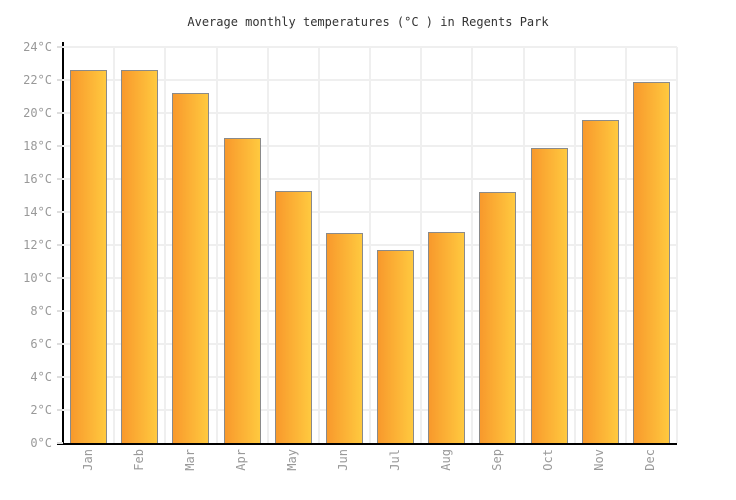 The width and height of the screenshot is (736, 500). Describe the element at coordinates (370, 46) in the screenshot. I see `gridline-horizontal` at that location.